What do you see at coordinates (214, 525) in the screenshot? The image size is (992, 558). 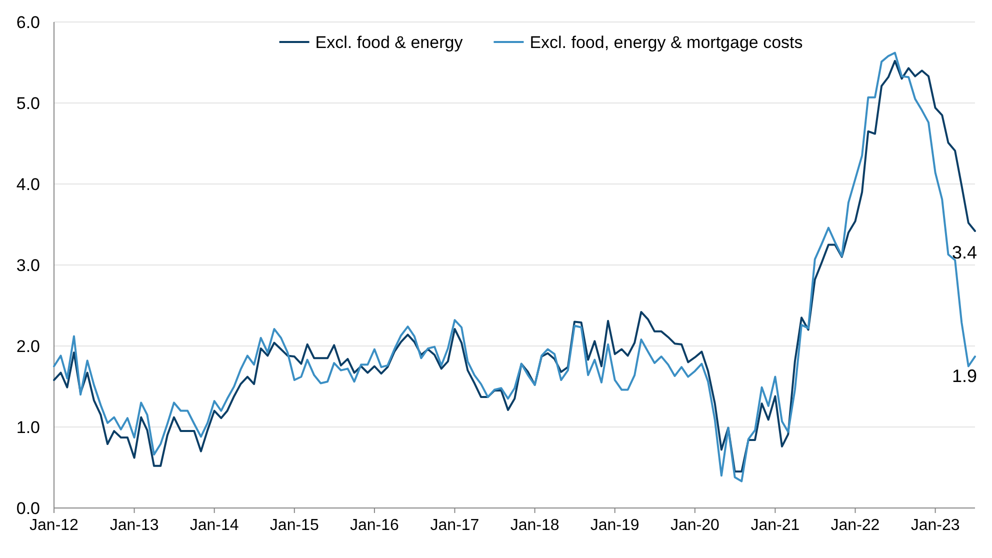 I see `x-tick-label: Jan-14` at bounding box center [214, 525].